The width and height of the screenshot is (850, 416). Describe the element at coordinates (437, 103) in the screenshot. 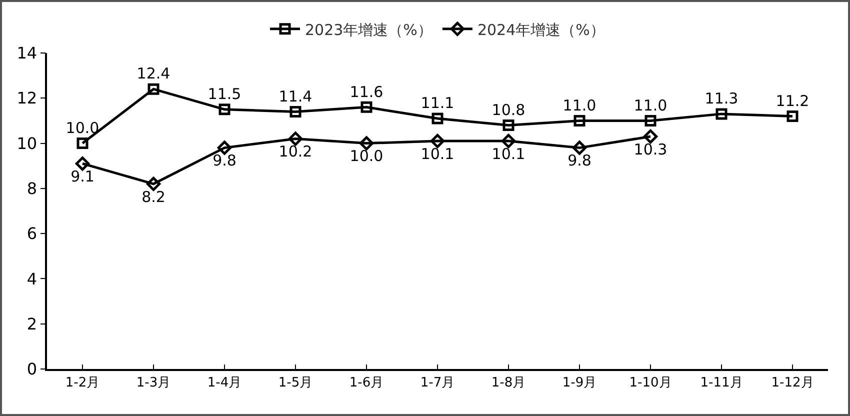

I see `data-label: 11.1` at that location.